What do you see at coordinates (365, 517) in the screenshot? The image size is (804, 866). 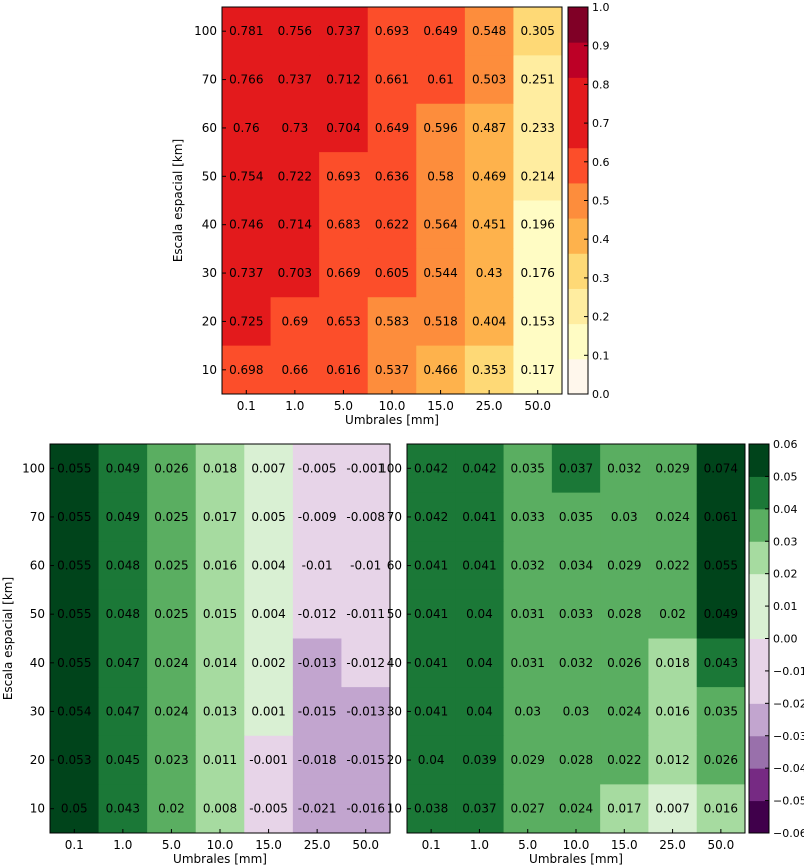 I see `cell-value-label: -0.008` at bounding box center [365, 517].